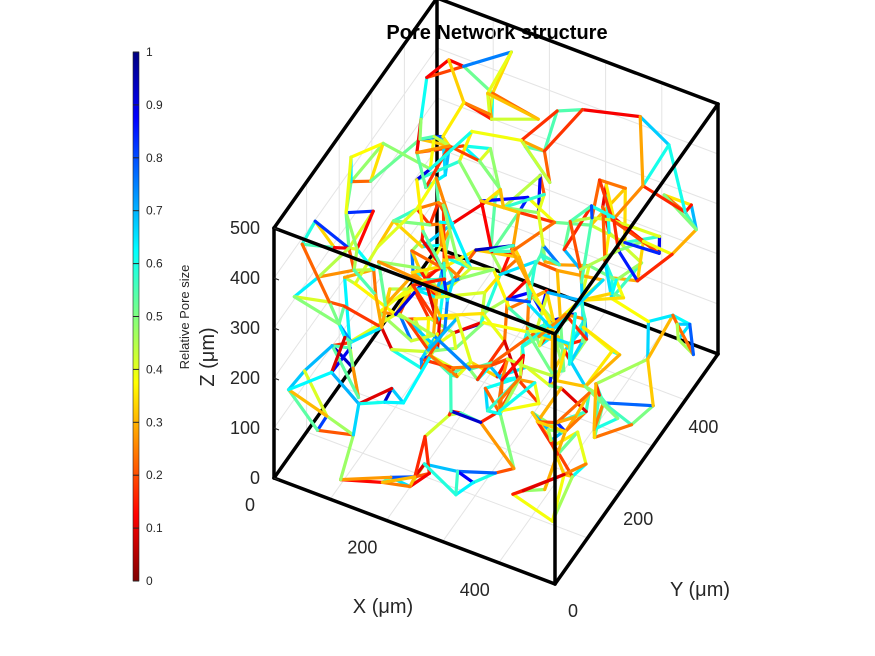 The width and height of the screenshot is (875, 656). Describe the element at coordinates (276, 229) in the screenshot. I see `z-tick-mark` at that location.